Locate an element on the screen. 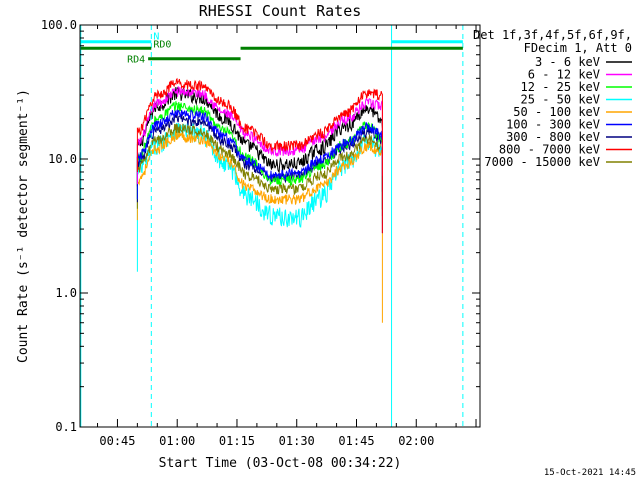  legend-header-line1: Det 1f,3f,4f,5f,6f,9f, is located at coordinates (552, 35).